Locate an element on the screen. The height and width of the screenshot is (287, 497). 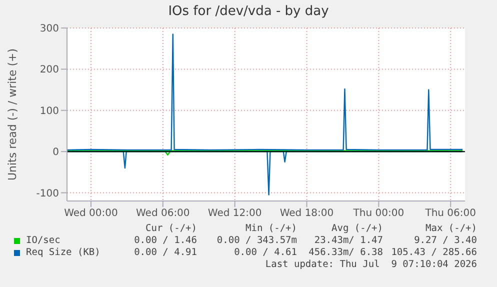
text: Last update: Thu Jul 9 07:10:04 2026 is located at coordinates (371, 264).